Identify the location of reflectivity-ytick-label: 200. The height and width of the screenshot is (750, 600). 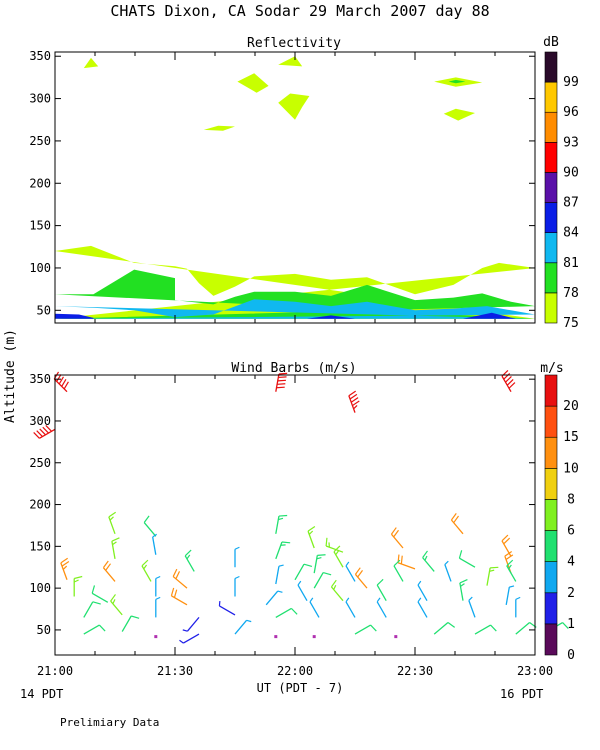
(40, 183).